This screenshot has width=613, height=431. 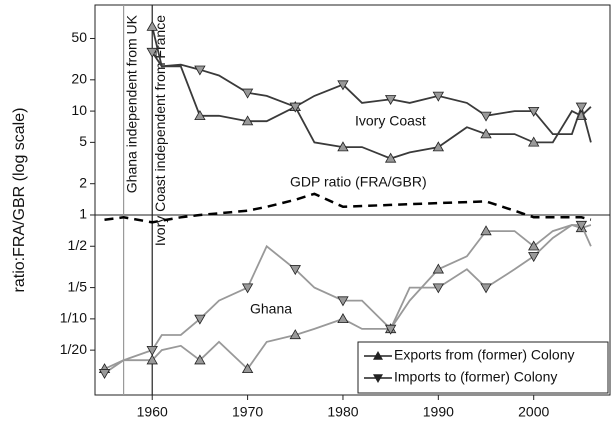 I want to click on legend-label: Imports to (former) Colony, so click(x=475, y=377).